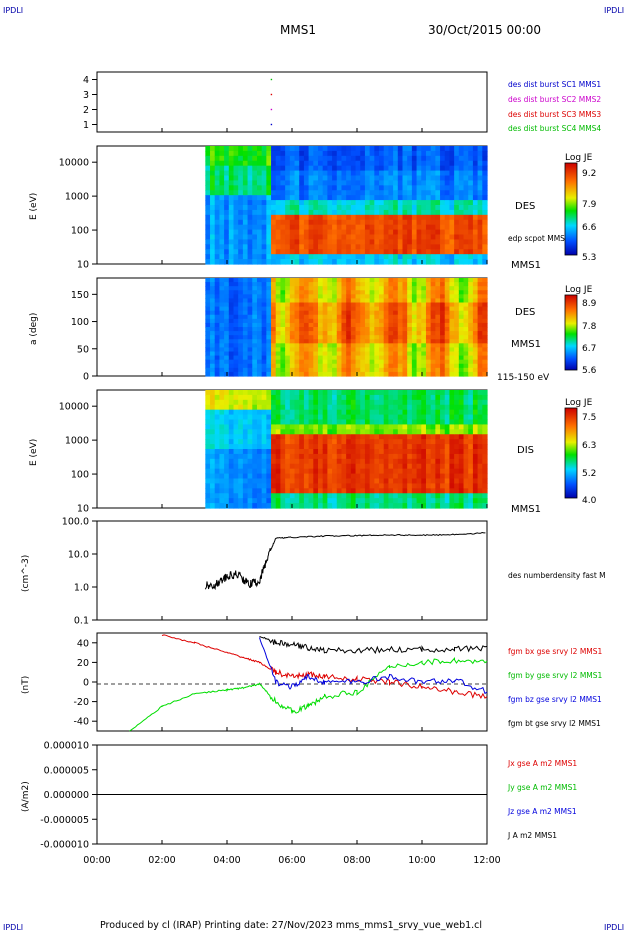 The image size is (630, 934). What do you see at coordinates (161, 860) in the screenshot?
I see `xtick-label: 02:00` at bounding box center [161, 860].